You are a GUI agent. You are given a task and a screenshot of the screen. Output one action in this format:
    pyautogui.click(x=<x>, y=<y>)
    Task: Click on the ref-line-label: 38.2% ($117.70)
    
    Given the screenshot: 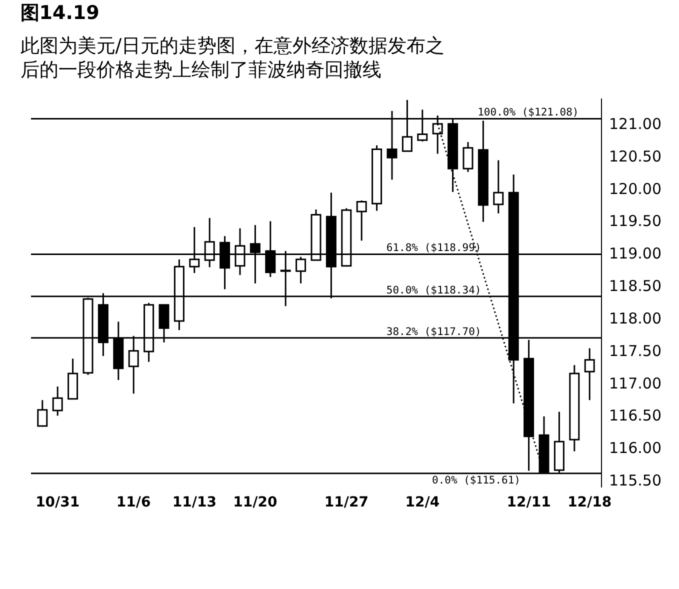 What is the action you would take?
    pyautogui.click(x=434, y=332)
    